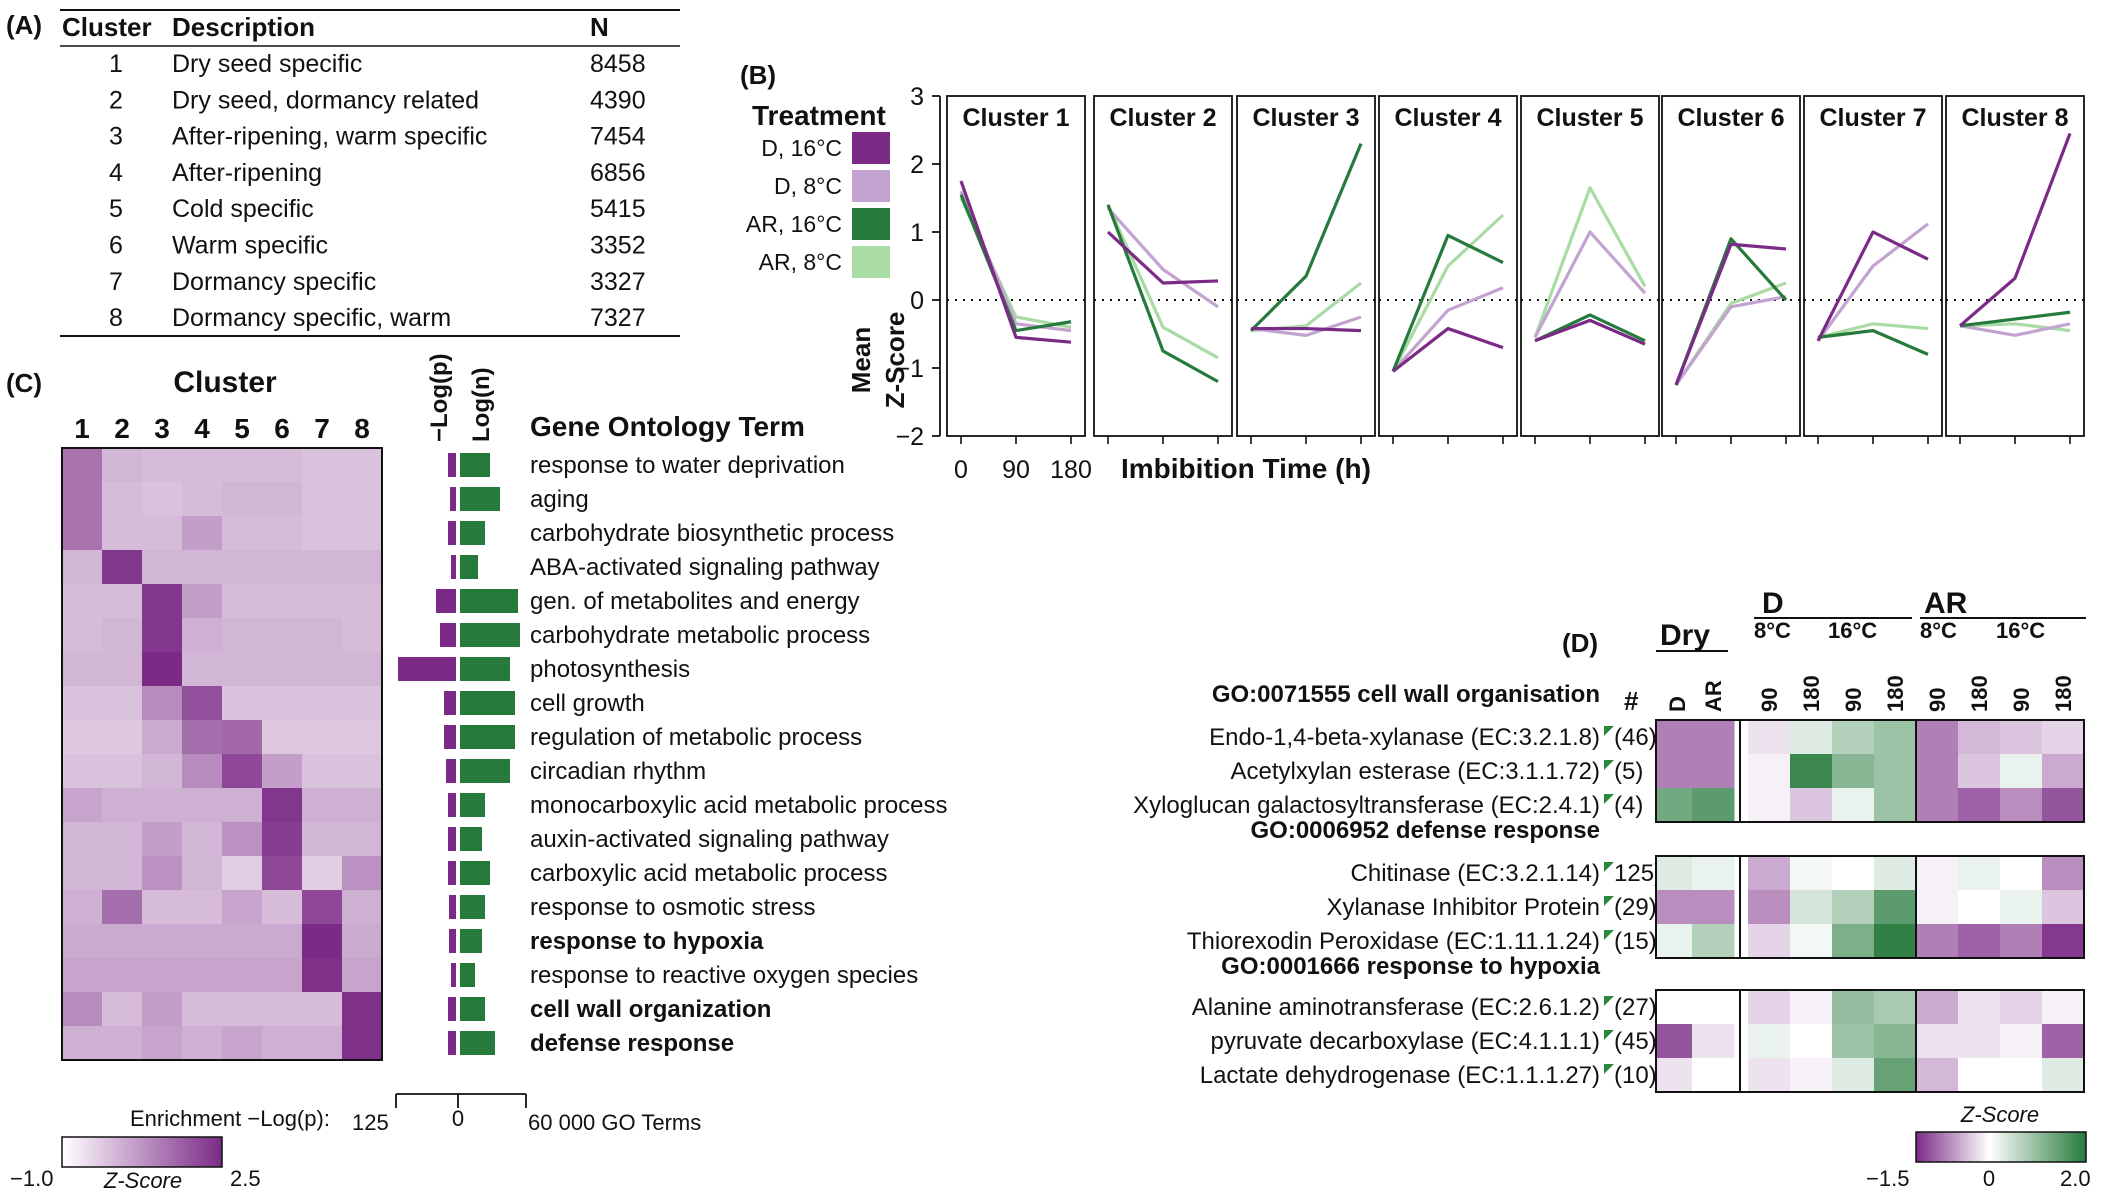 Image resolution: width=2128 pixels, height=1193 pixels. I want to click on facet-cluster-4: Cluster 4, so click(1448, 269).